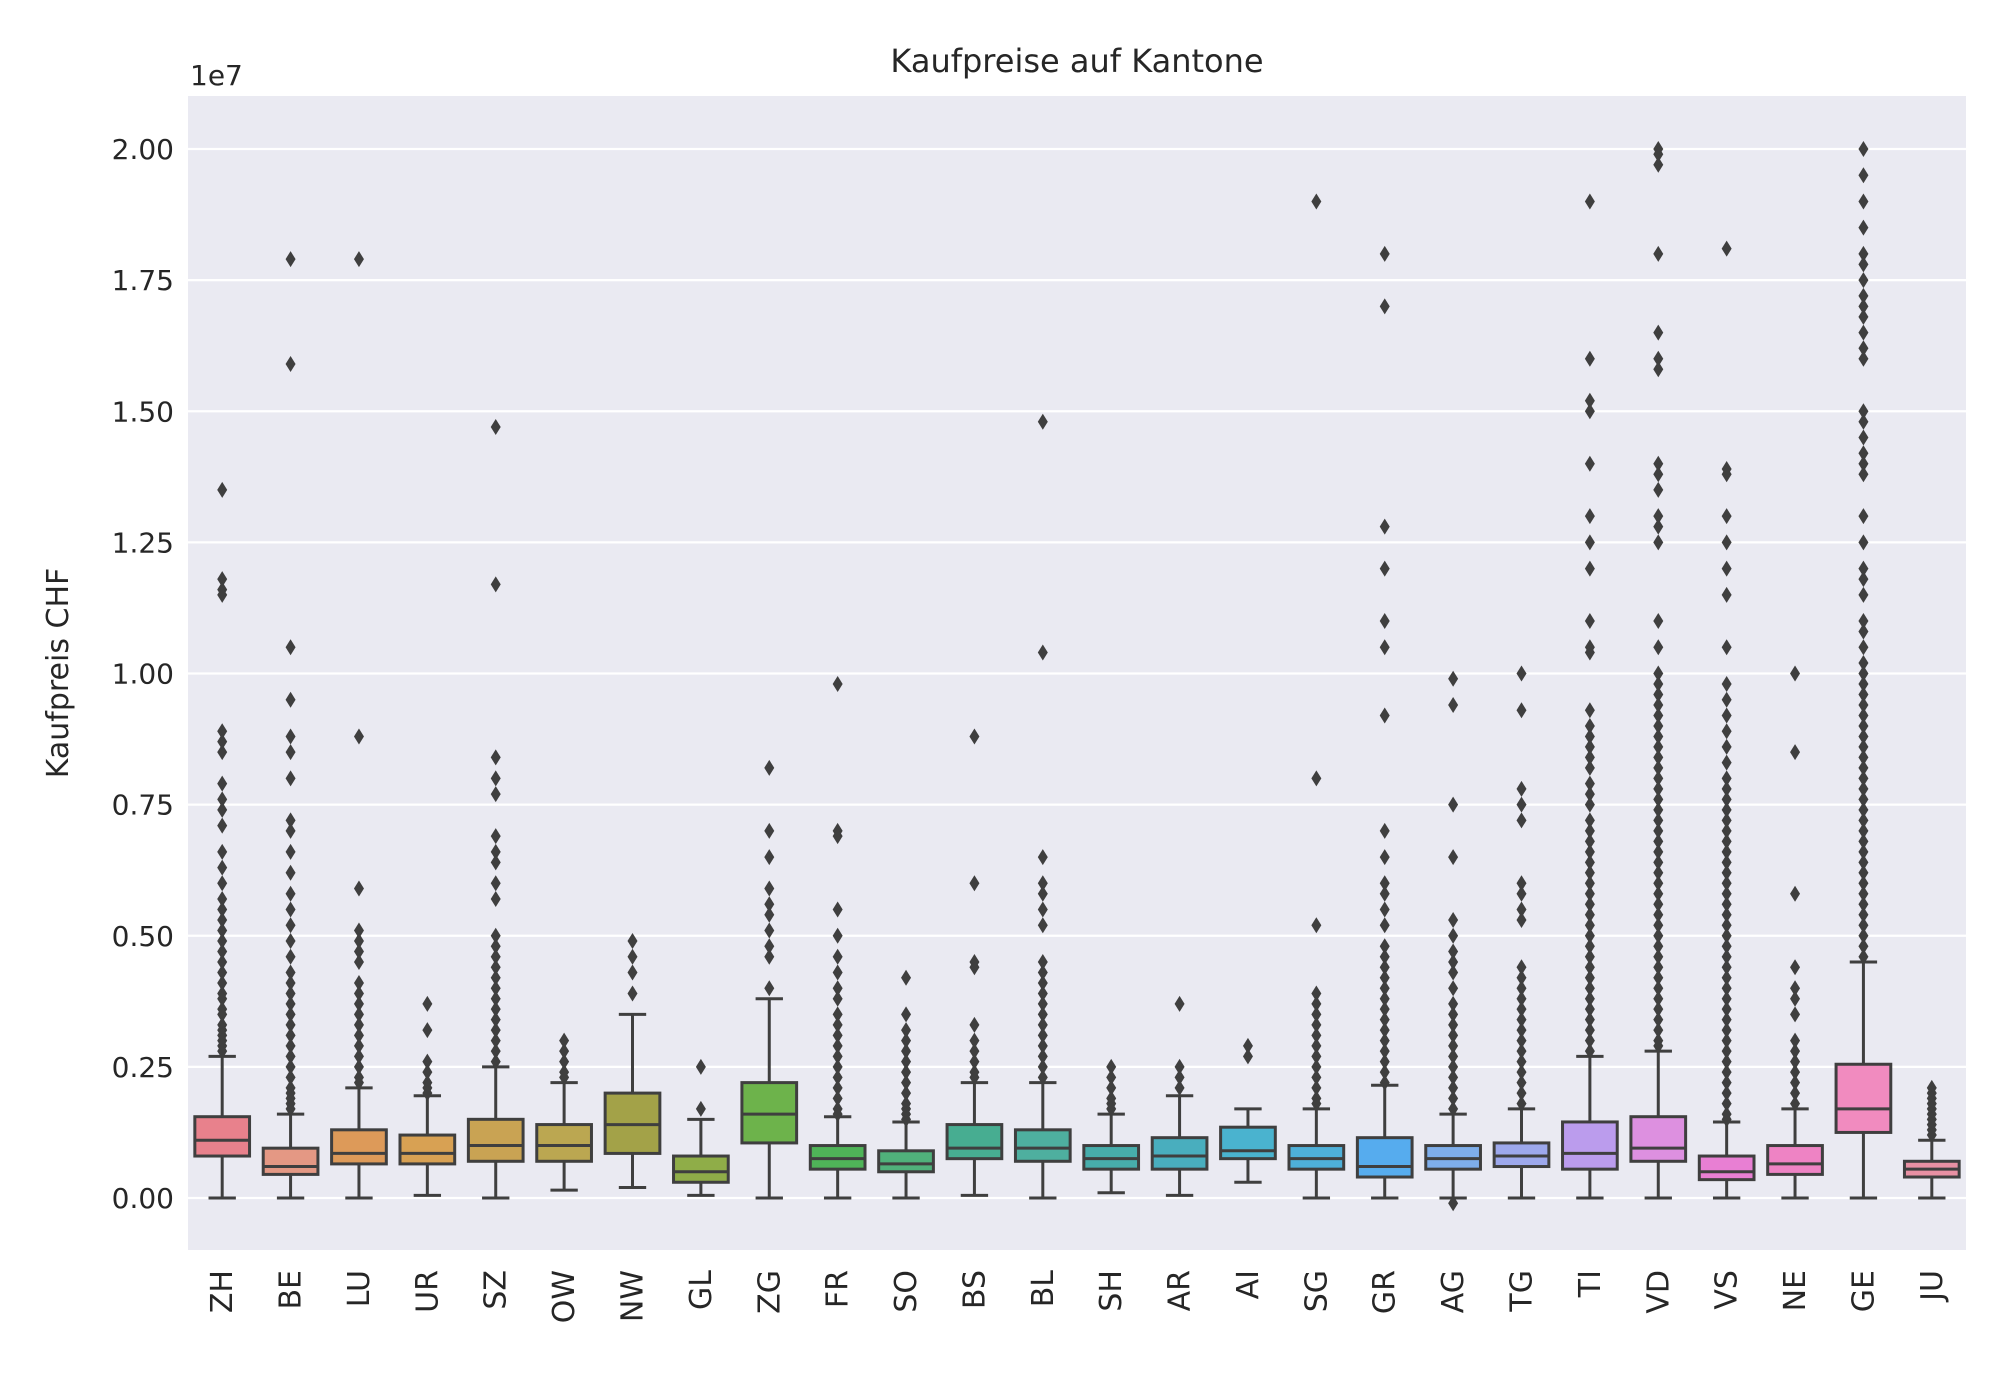 The height and width of the screenshot is (1379, 2000). Describe the element at coordinates (564, 1112) in the screenshot. I see `box-OW` at that location.